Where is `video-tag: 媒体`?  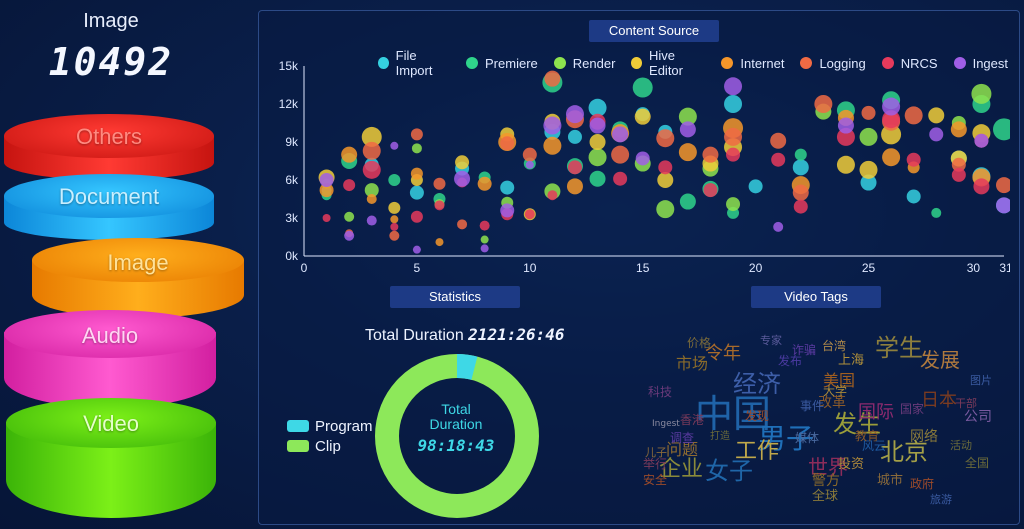 video-tag: 媒体 is located at coordinates (807, 438).